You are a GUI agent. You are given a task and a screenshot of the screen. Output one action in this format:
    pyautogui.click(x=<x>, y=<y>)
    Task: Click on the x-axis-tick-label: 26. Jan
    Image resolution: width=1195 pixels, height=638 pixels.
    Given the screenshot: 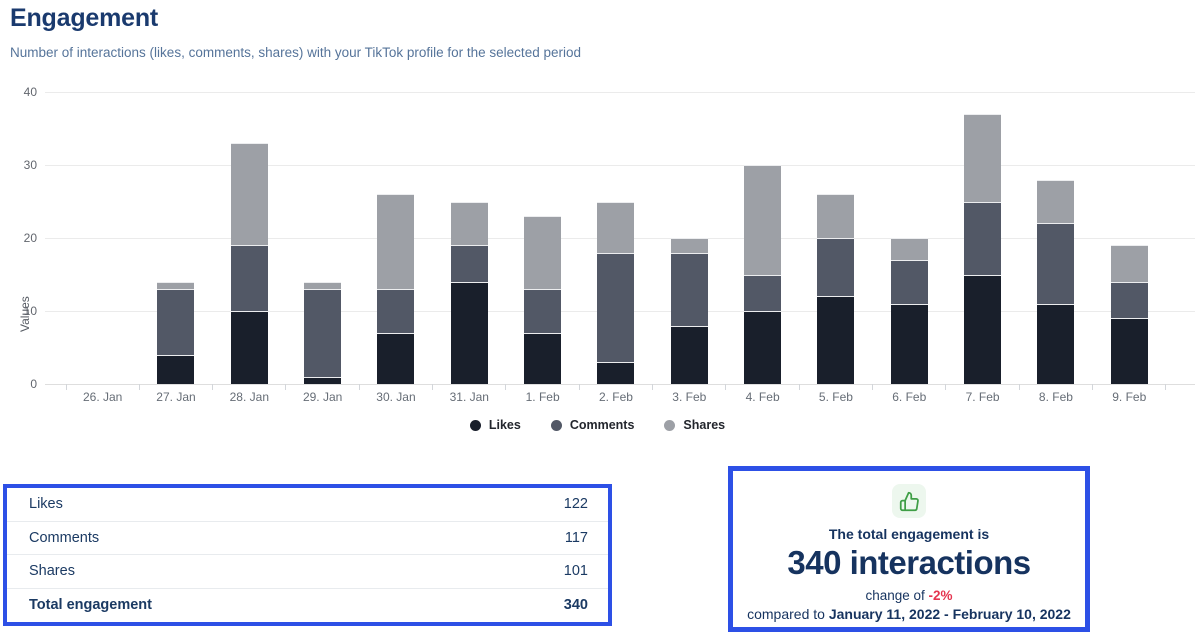 What is the action you would take?
    pyautogui.click(x=102, y=397)
    